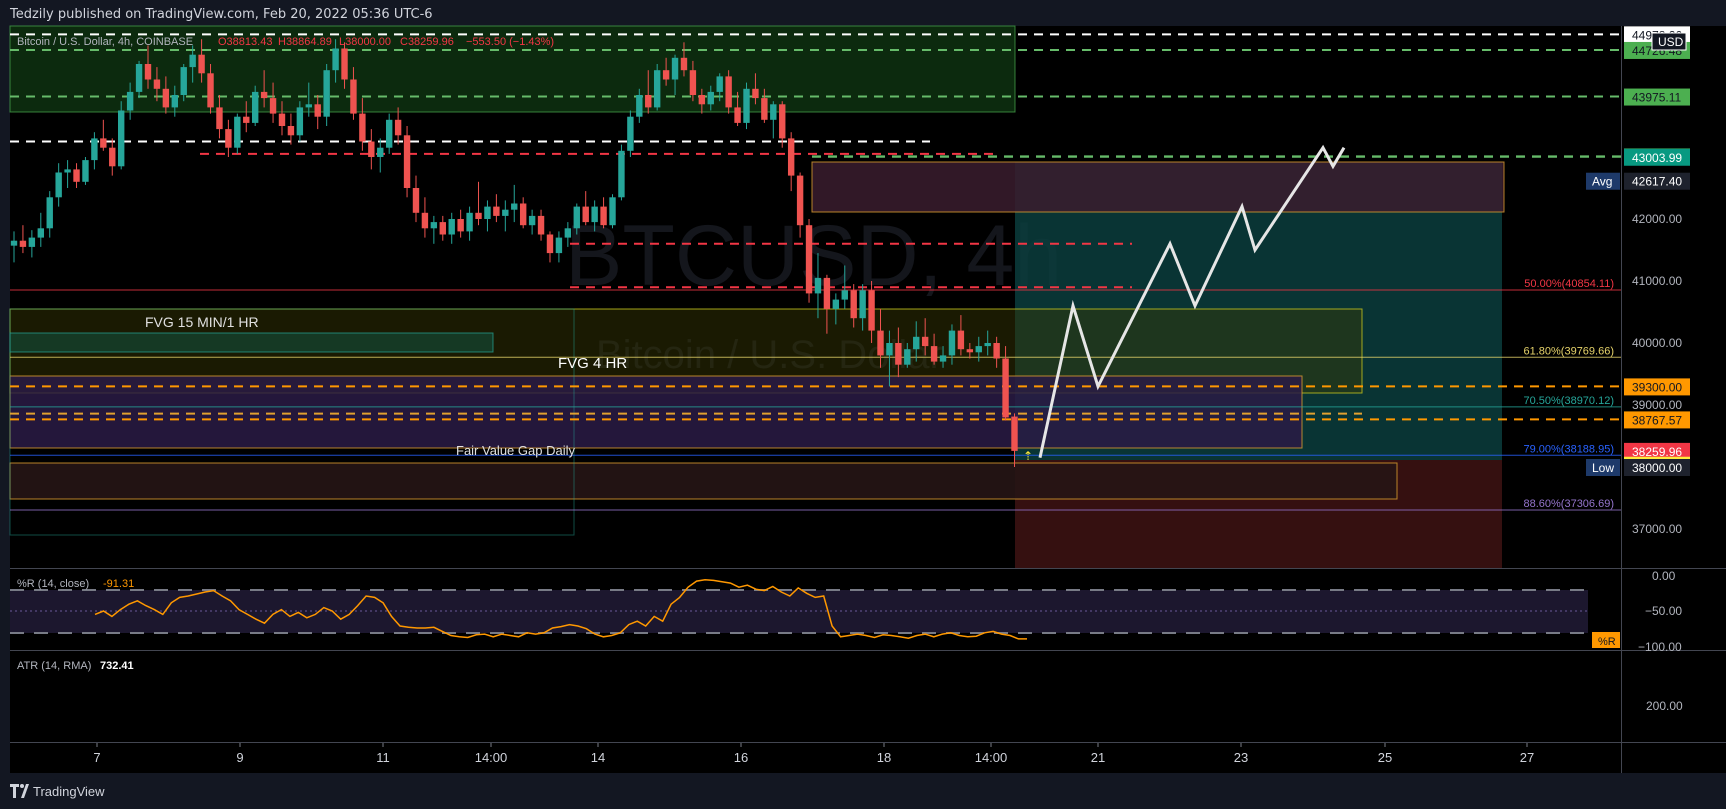 This screenshot has width=1726, height=809. What do you see at coordinates (383, 757) in the screenshot?
I see `time-tick: 11` at bounding box center [383, 757].